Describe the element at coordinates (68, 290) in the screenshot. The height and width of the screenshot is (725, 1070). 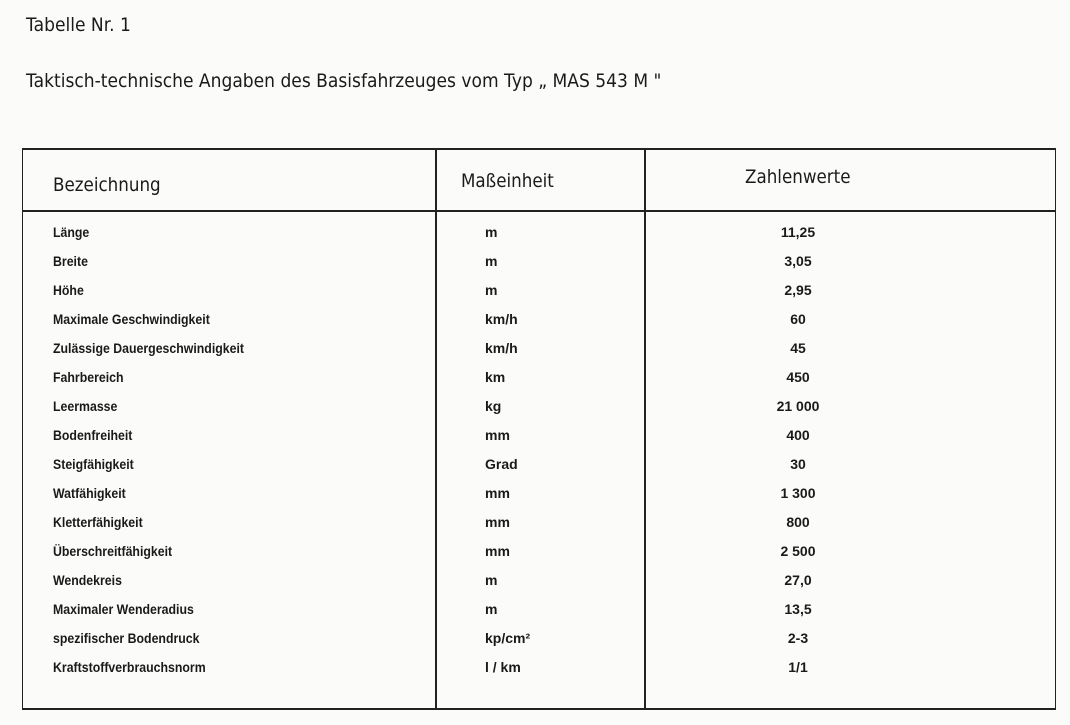
I see `cell-bezeichnung: Höhe` at that location.